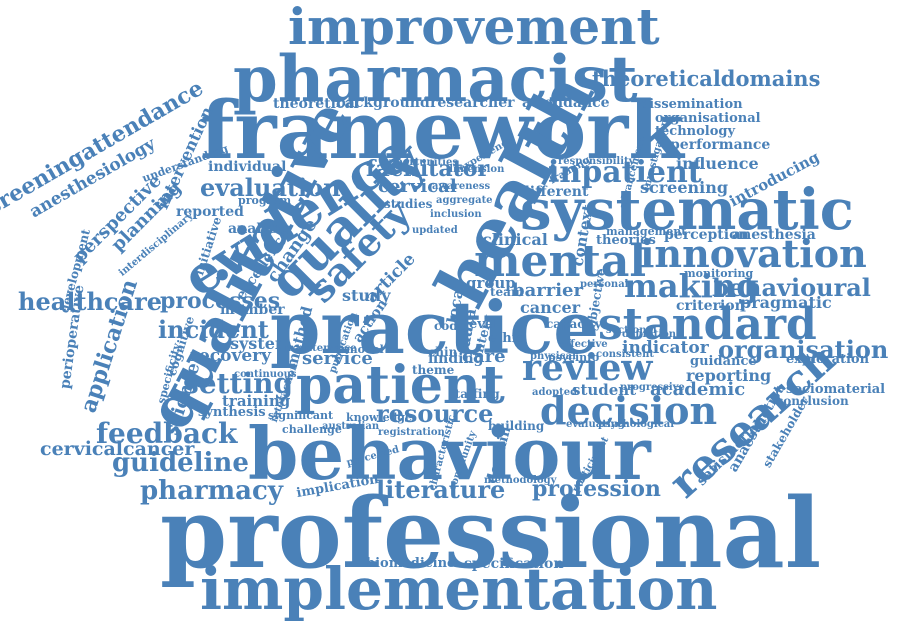 This screenshot has width=900, height=631. Describe the element at coordinates (629, 410) in the screenshot. I see `word-decision: decision` at that location.